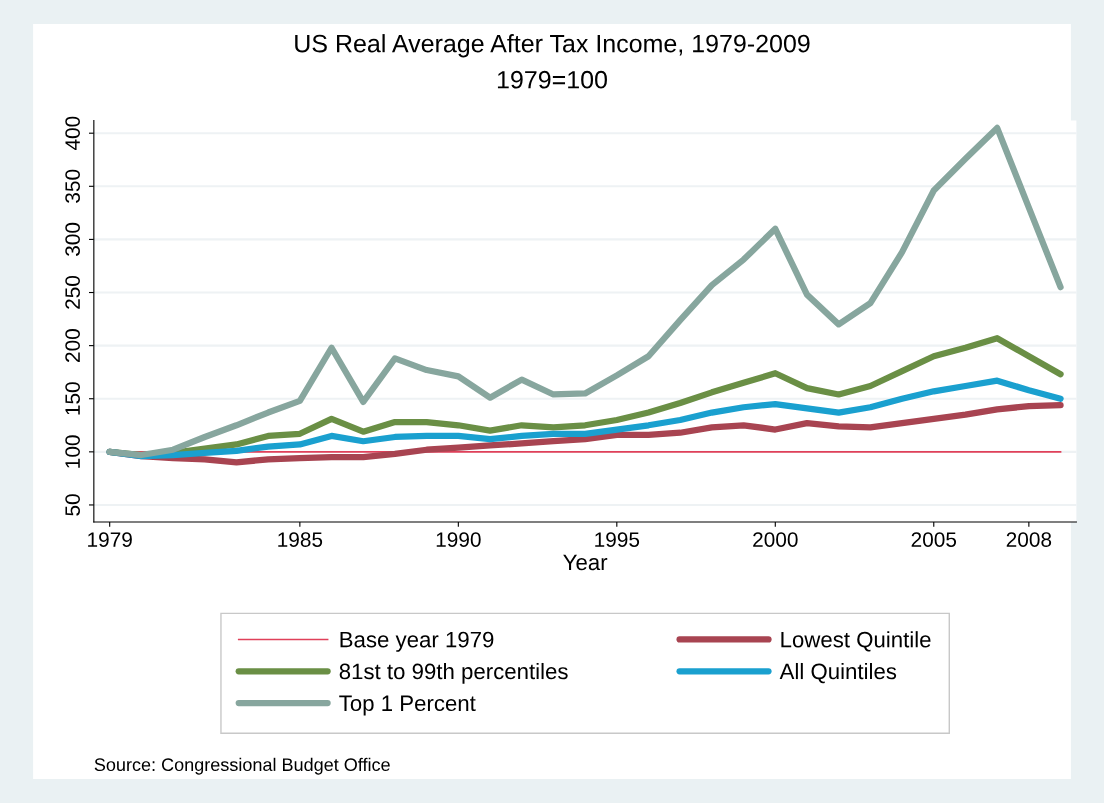  Describe the element at coordinates (458, 539) in the screenshot. I see `x-tick-label: 1990` at that location.